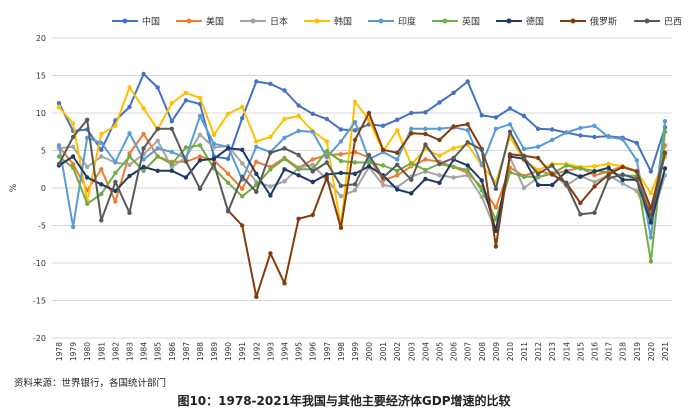 The image size is (688, 419). Describe the element at coordinates (355, 351) in the screenshot. I see `x-tick-label: 1999` at that location.